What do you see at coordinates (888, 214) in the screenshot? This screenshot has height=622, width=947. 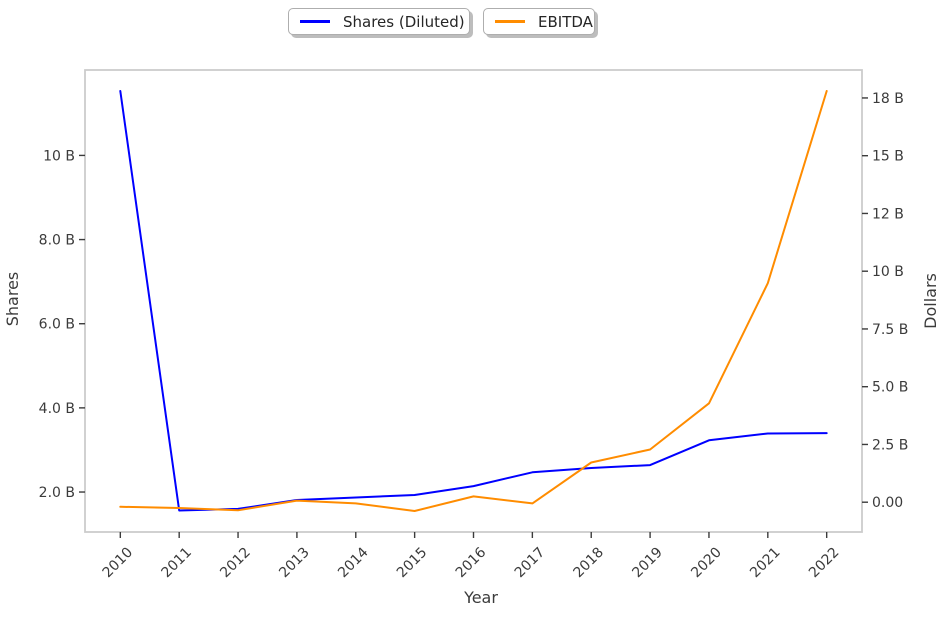 I see `right-tick-label: 12 B` at bounding box center [888, 214].